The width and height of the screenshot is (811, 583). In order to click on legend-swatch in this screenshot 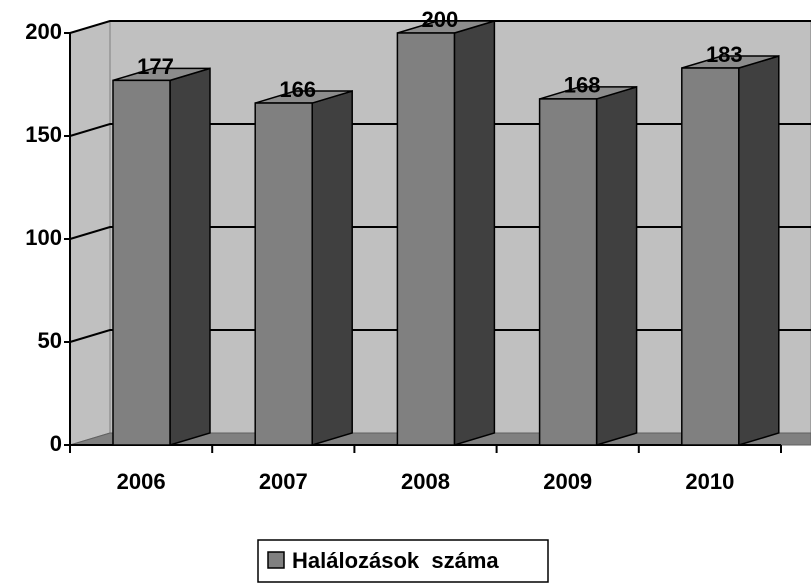, I will do `click(276, 560)`.